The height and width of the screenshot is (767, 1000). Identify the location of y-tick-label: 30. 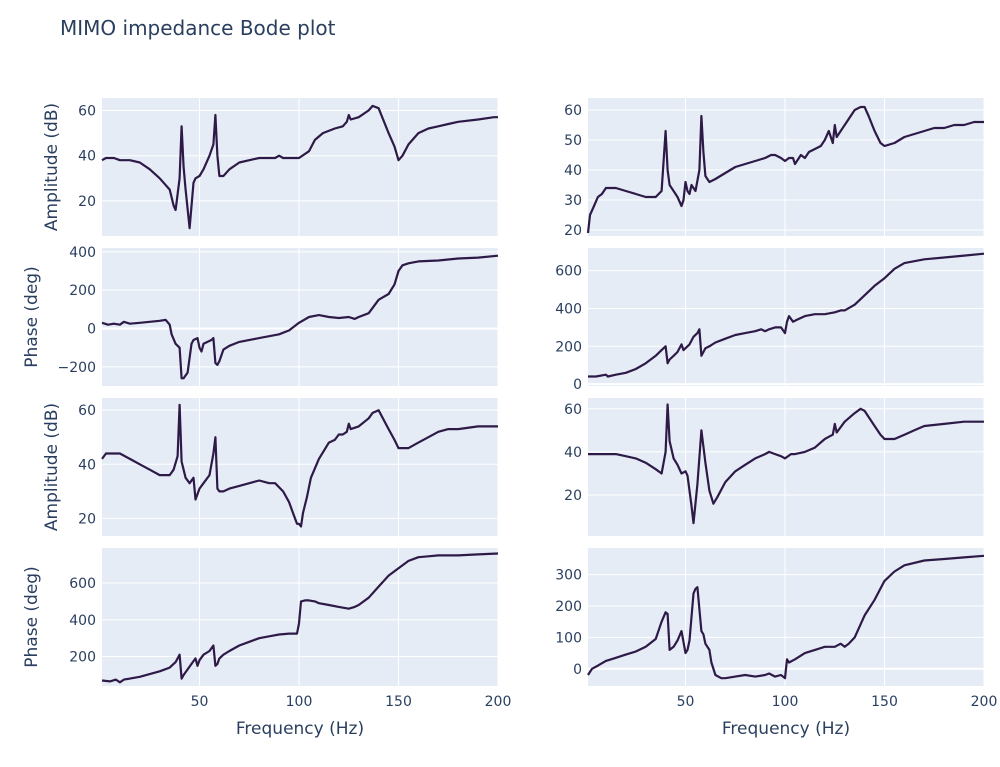
(573, 201).